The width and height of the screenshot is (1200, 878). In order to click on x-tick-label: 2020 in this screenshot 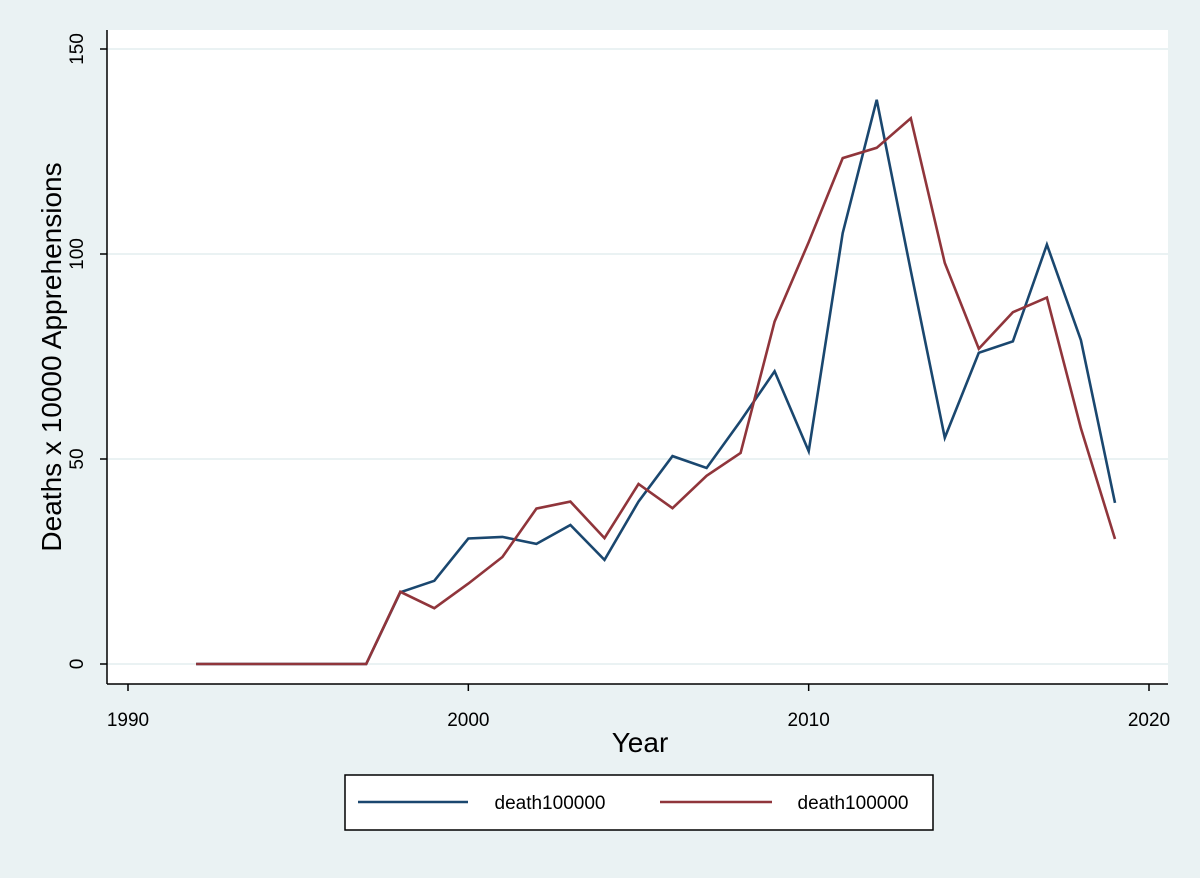, I will do `click(1149, 720)`.